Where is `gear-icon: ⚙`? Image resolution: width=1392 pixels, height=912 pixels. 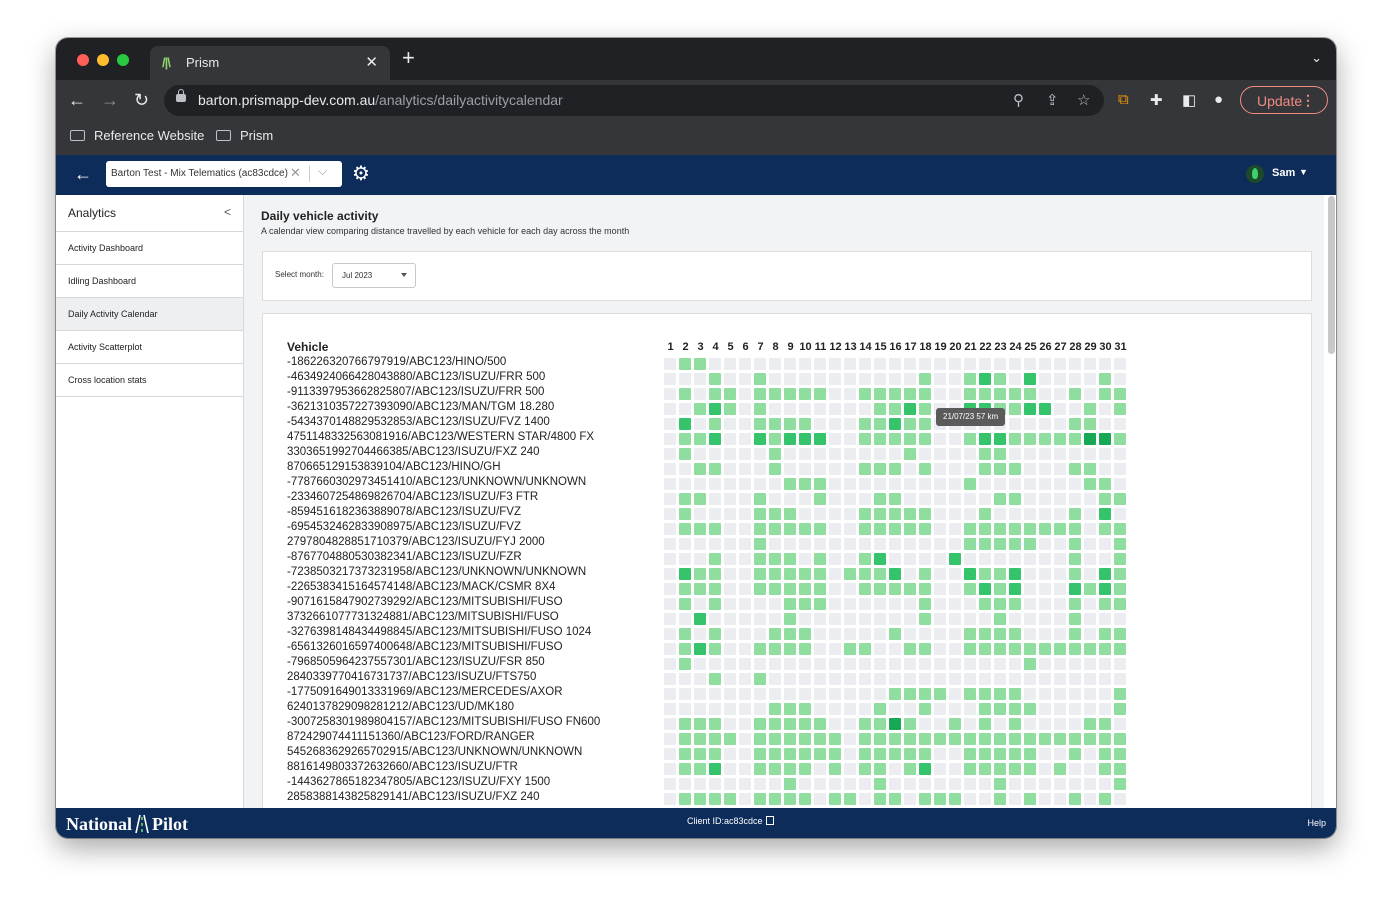 gear-icon: ⚙ is located at coordinates (361, 174).